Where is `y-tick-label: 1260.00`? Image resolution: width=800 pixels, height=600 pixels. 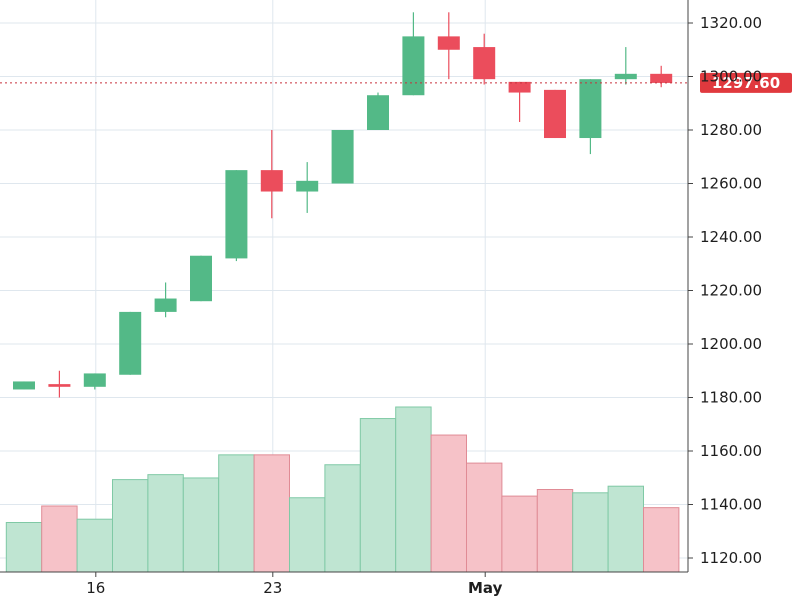
y-tick-label: 1260.00 is located at coordinates (731, 184).